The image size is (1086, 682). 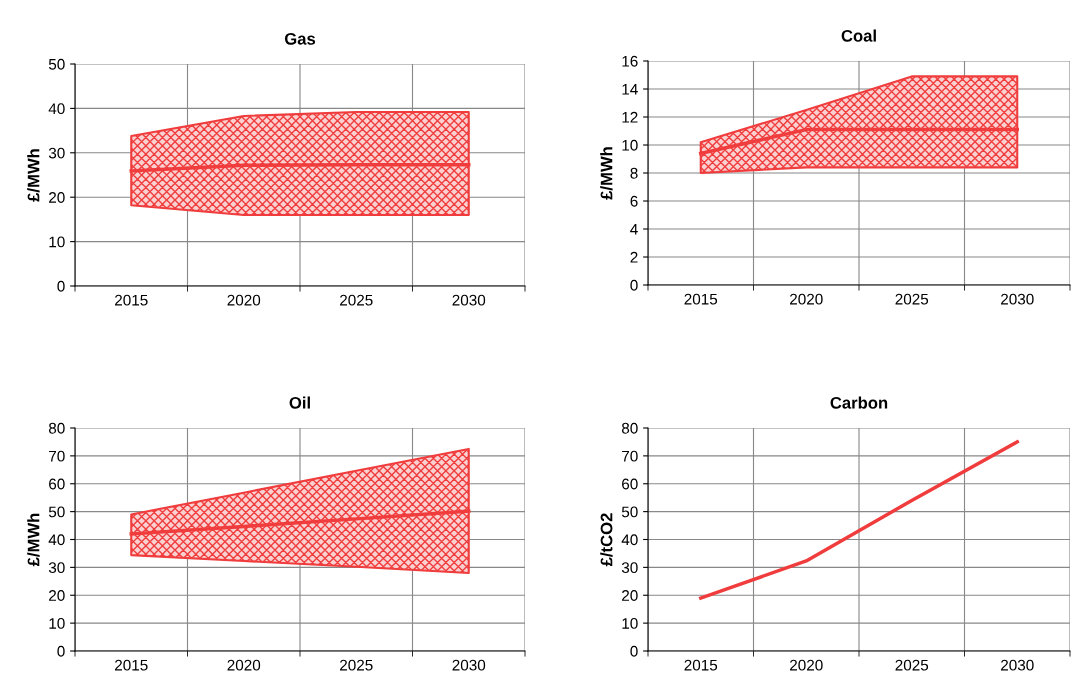 I want to click on chart-title: Gas, so click(x=300, y=38).